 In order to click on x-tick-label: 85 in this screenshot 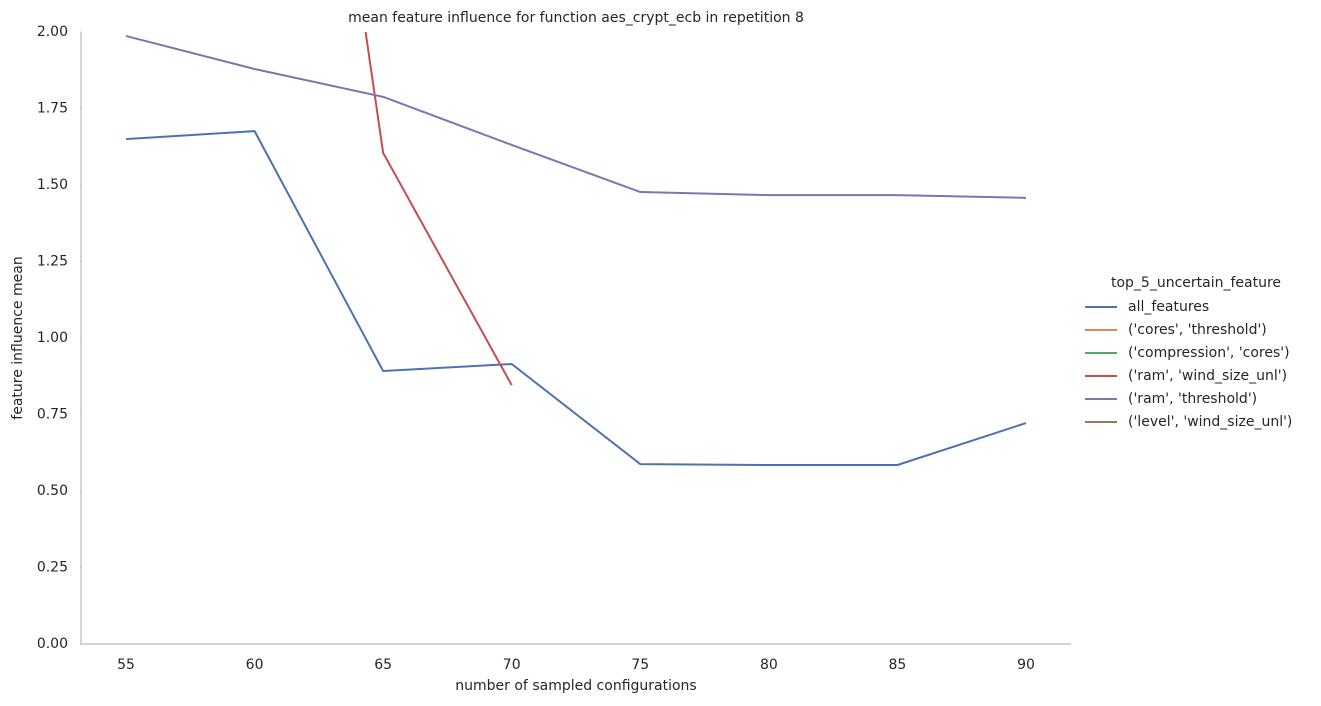, I will do `click(898, 665)`.